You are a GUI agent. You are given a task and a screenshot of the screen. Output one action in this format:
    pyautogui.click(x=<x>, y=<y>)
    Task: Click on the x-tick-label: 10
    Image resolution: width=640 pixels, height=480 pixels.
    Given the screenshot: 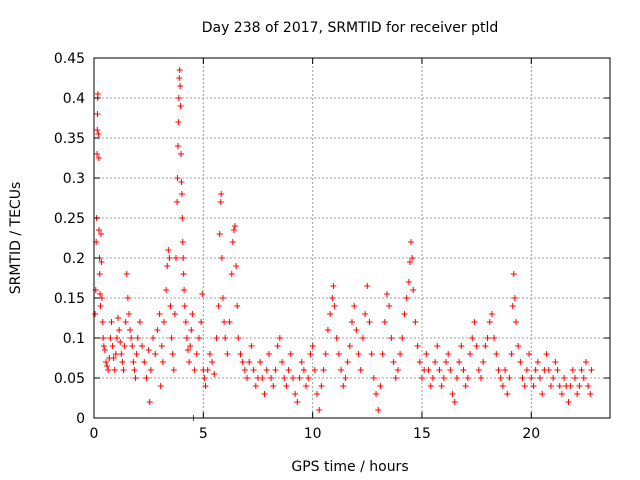 What is the action you would take?
    pyautogui.click(x=313, y=434)
    